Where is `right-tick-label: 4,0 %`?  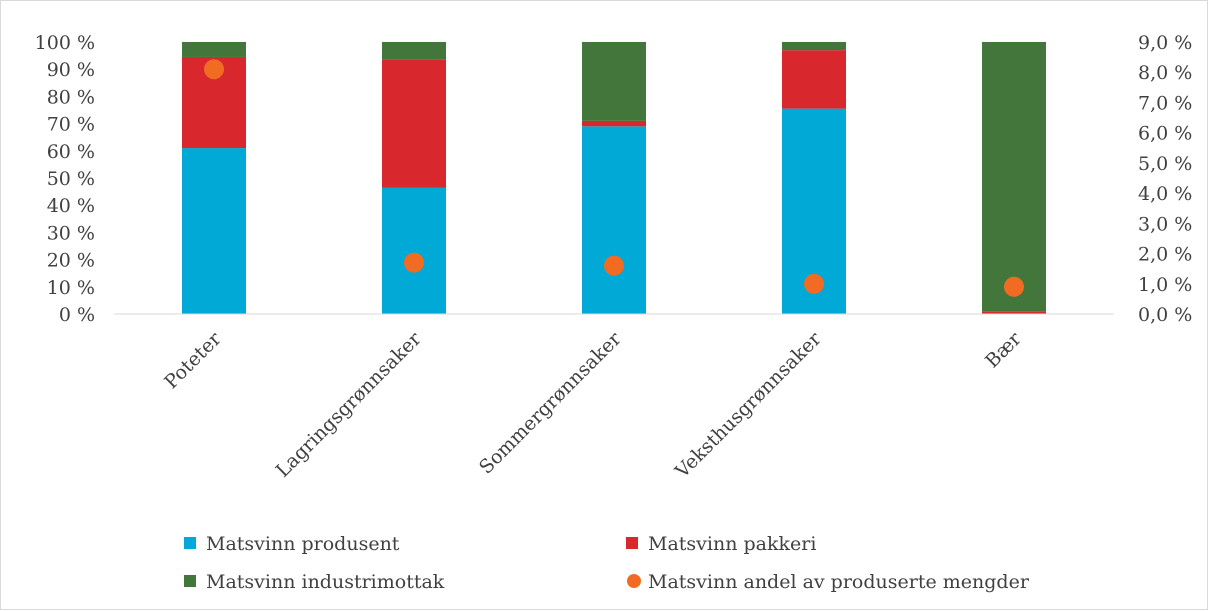 right-tick-label: 4,0 % is located at coordinates (1165, 194).